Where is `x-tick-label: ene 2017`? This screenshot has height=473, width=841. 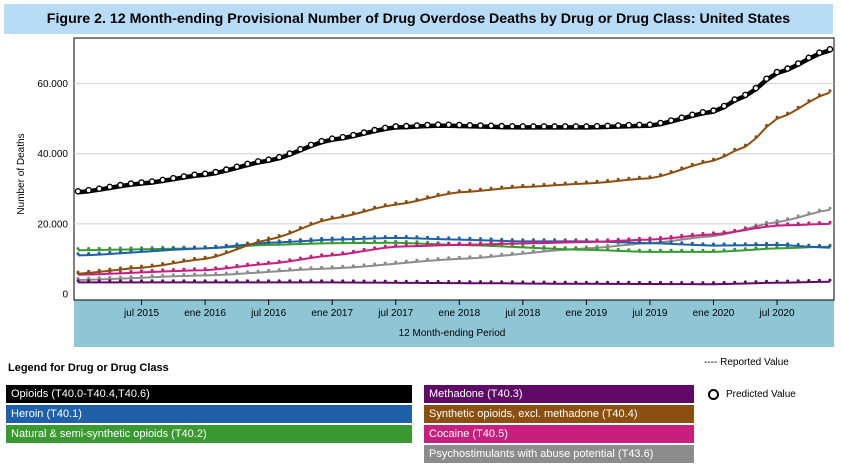
x-tick-label: ene 2017 is located at coordinates (332, 313).